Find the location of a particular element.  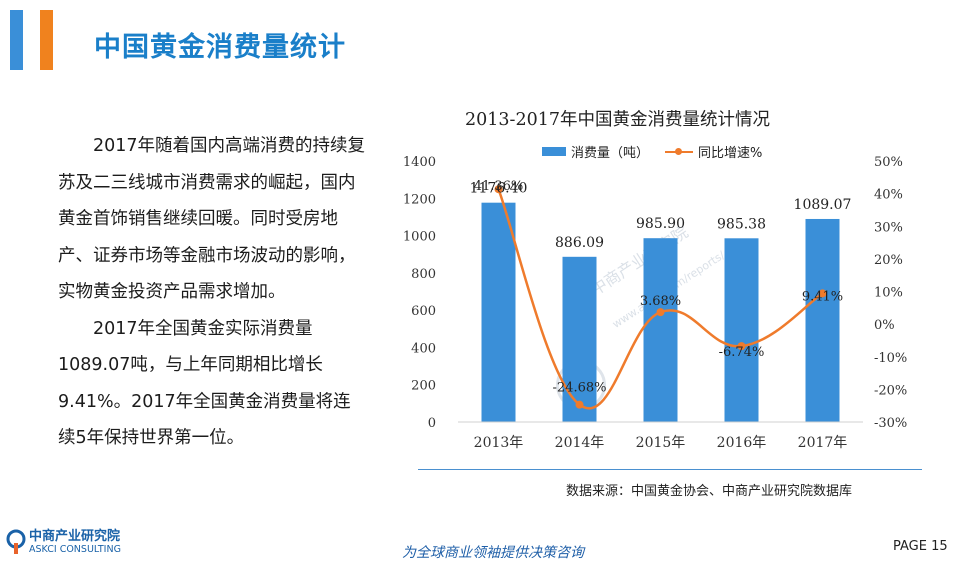

growth-value-label: 9.41% is located at coordinates (822, 296).